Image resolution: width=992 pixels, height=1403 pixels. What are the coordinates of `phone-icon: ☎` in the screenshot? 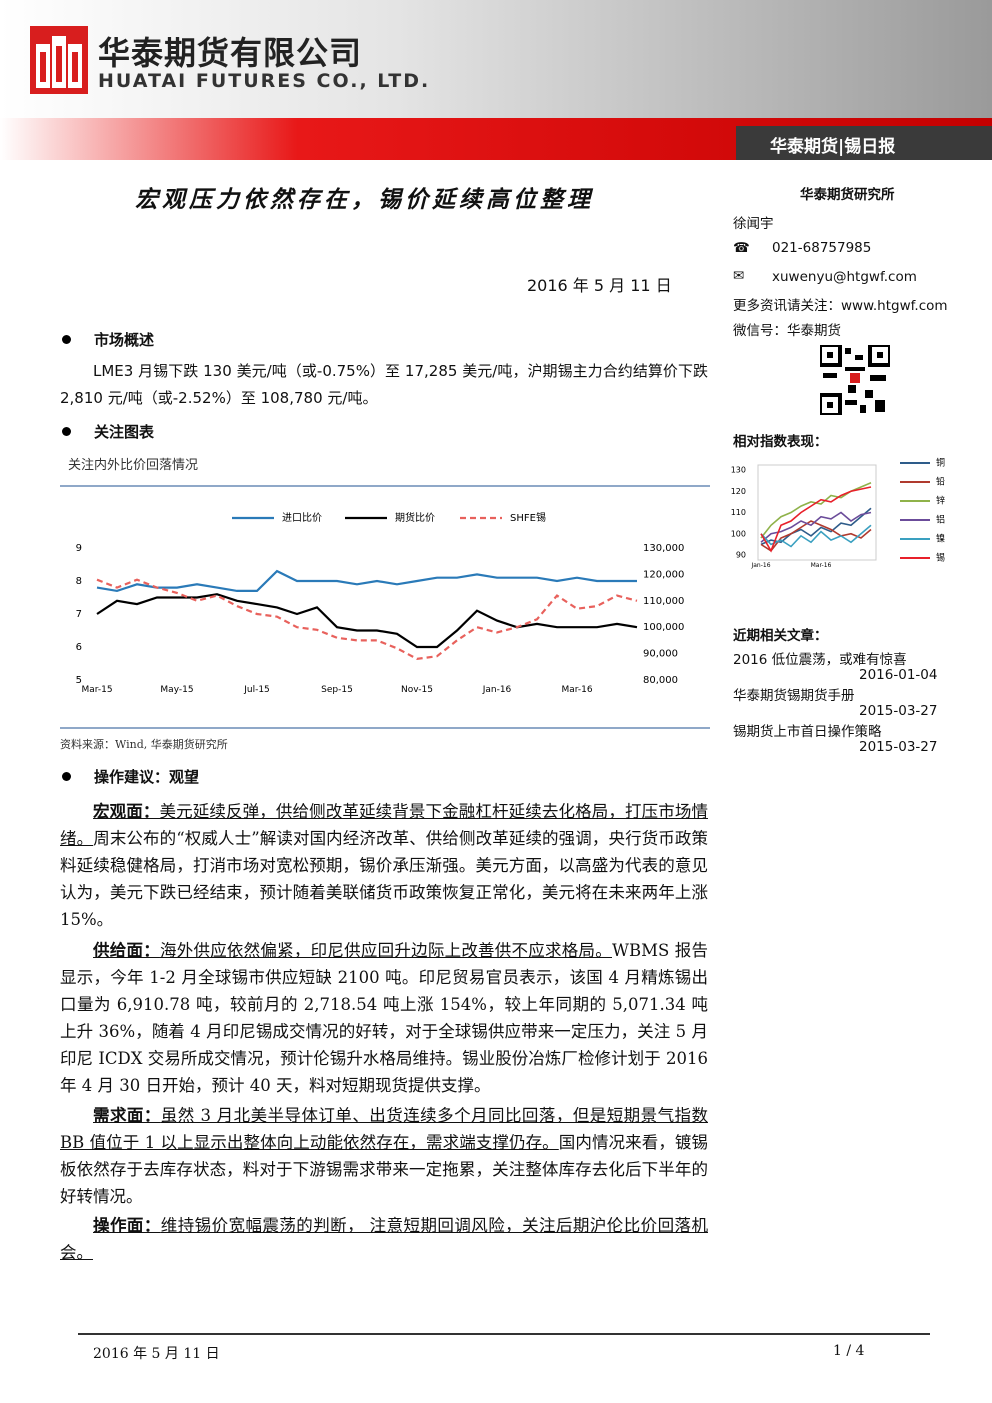 It's located at (741, 248).